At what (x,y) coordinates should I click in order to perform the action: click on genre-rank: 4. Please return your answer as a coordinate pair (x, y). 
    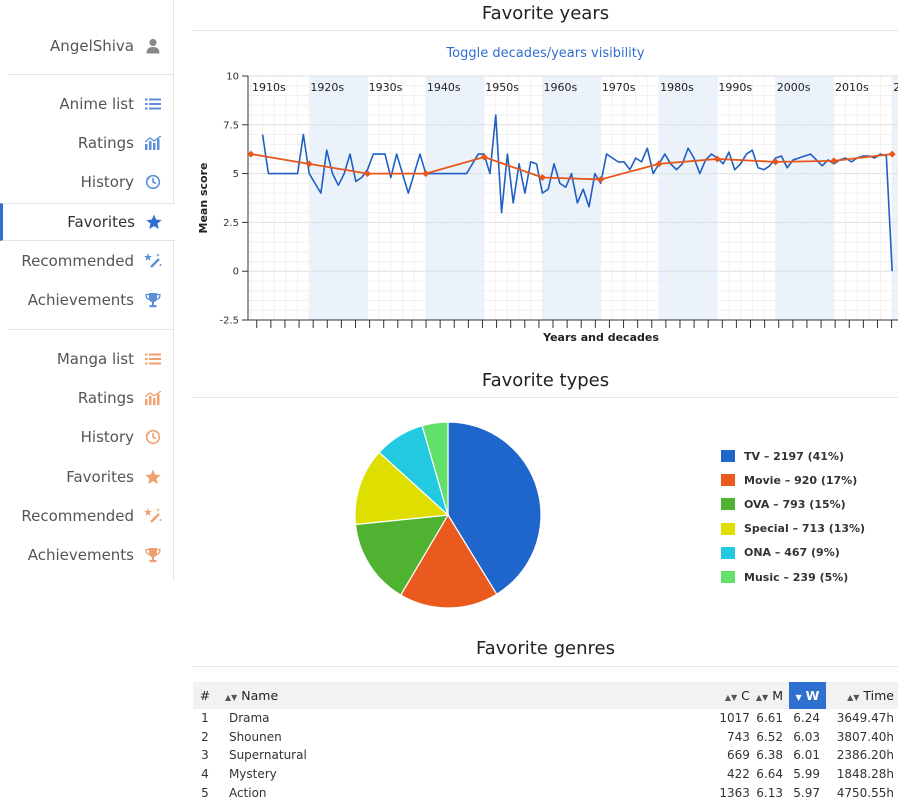
    Looking at the image, I should click on (205, 774).